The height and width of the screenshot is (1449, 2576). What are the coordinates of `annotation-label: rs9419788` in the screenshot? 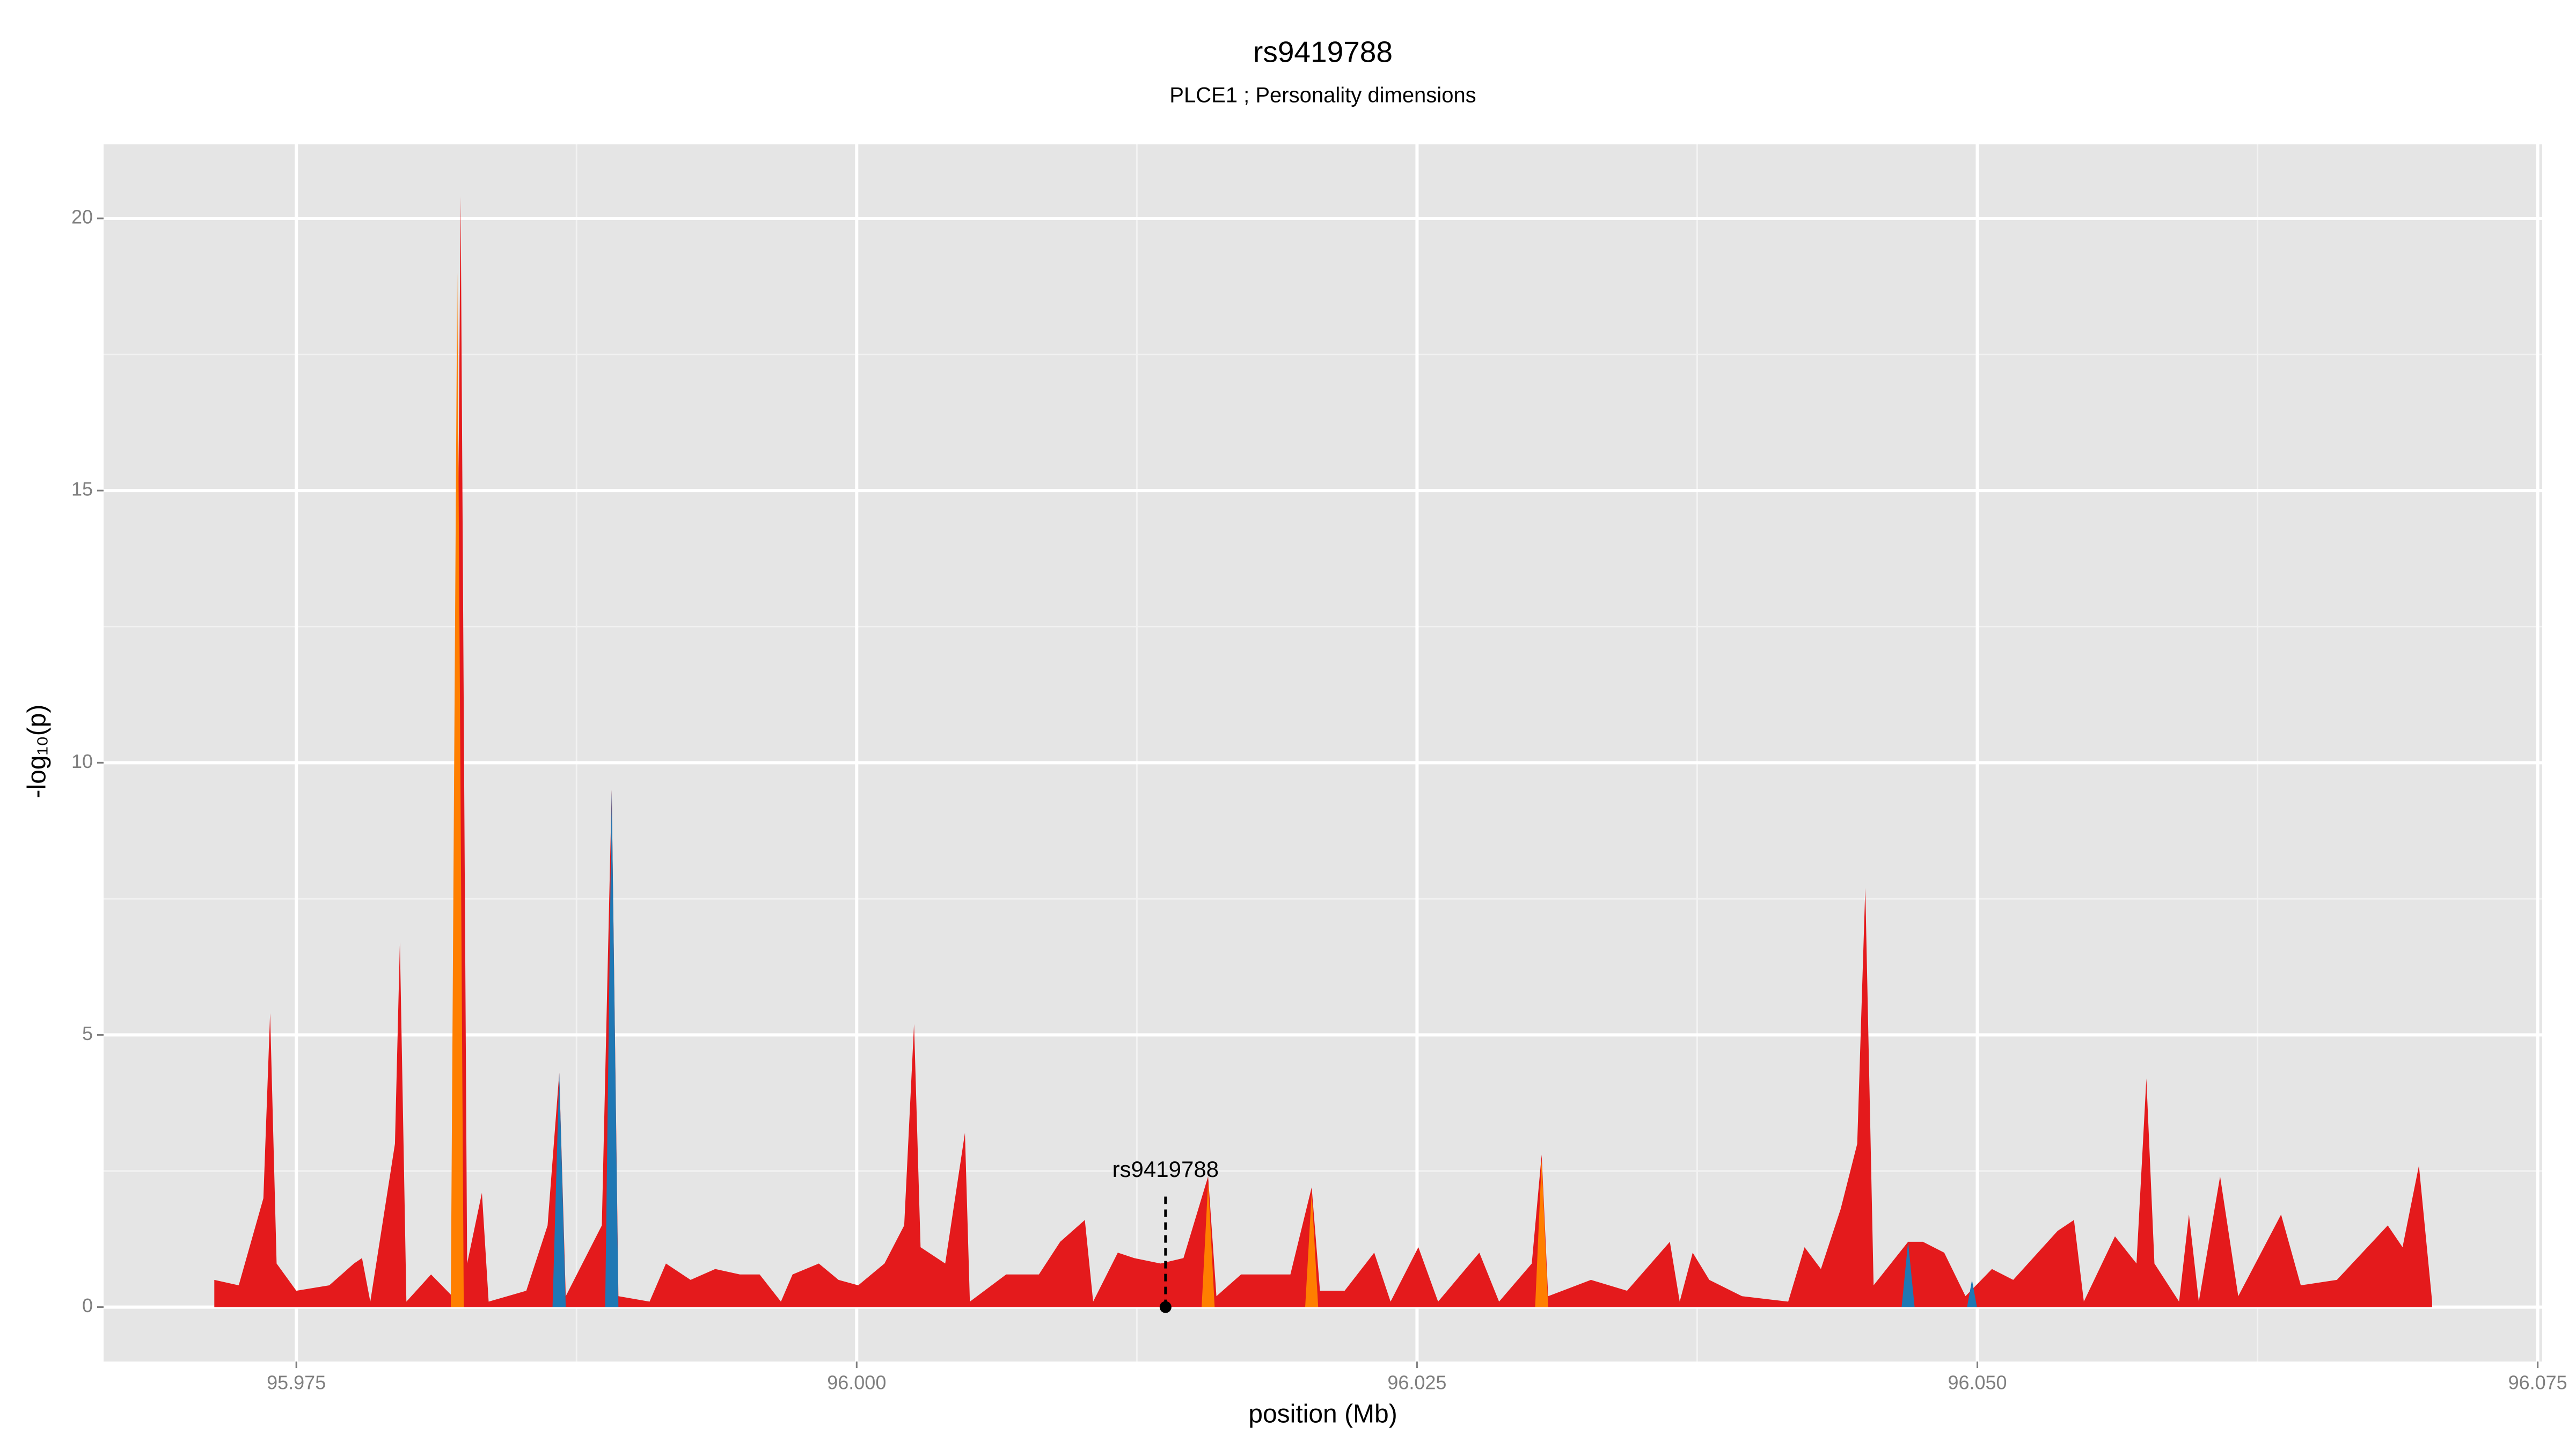 It's located at (1166, 1169).